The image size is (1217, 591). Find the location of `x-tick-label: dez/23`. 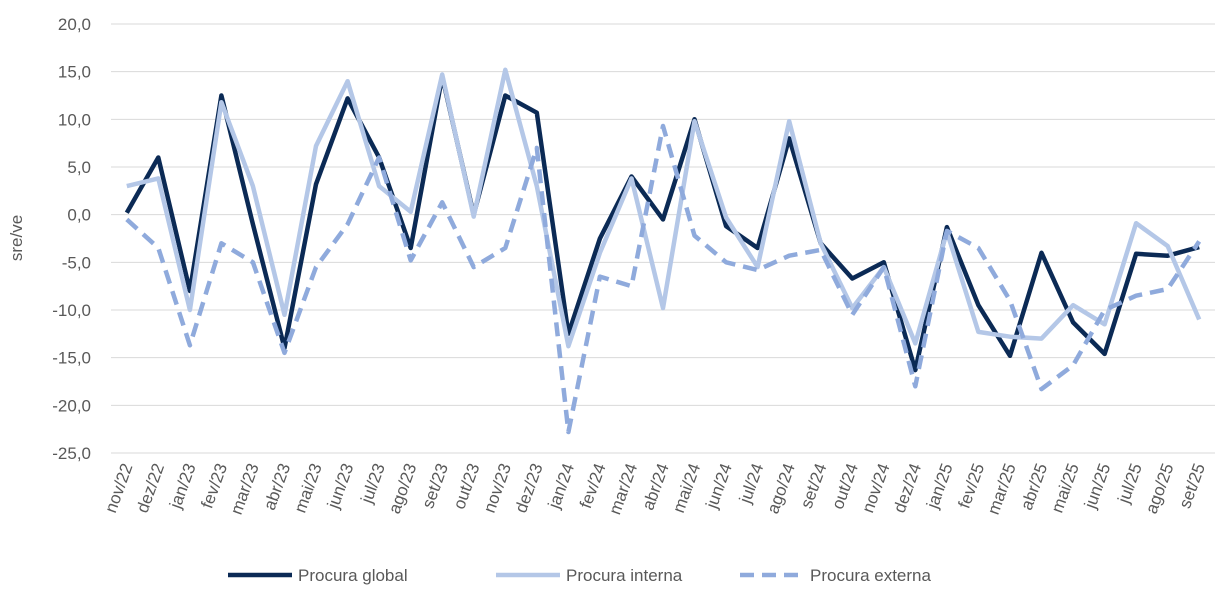

x-tick-label: dez/23 is located at coordinates (528, 488).